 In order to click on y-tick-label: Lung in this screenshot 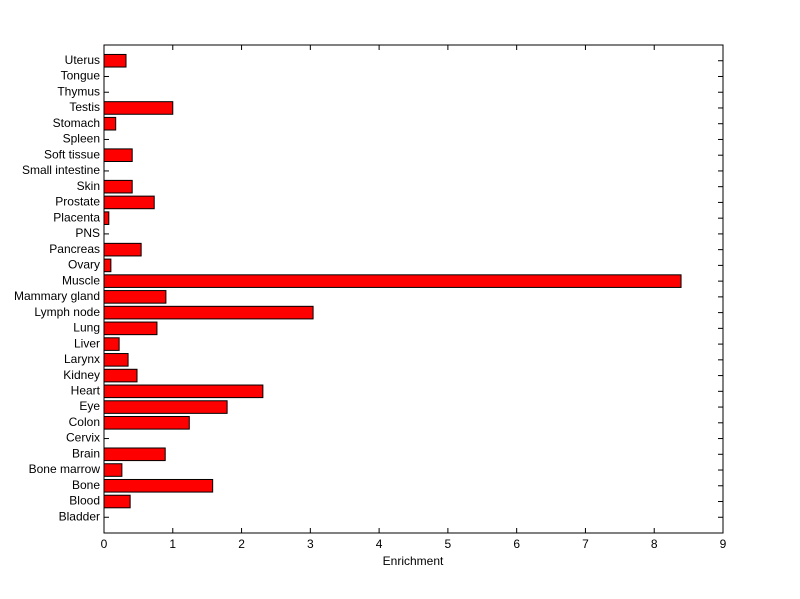, I will do `click(86, 328)`.